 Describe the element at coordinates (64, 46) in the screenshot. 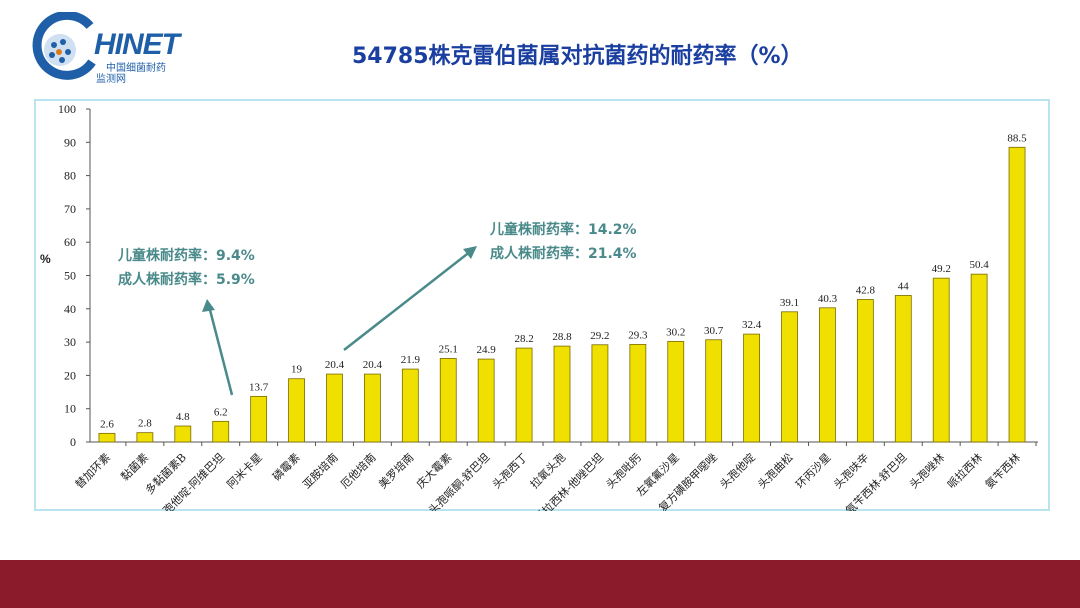

I see `chinet-globe-logo-icon` at that location.